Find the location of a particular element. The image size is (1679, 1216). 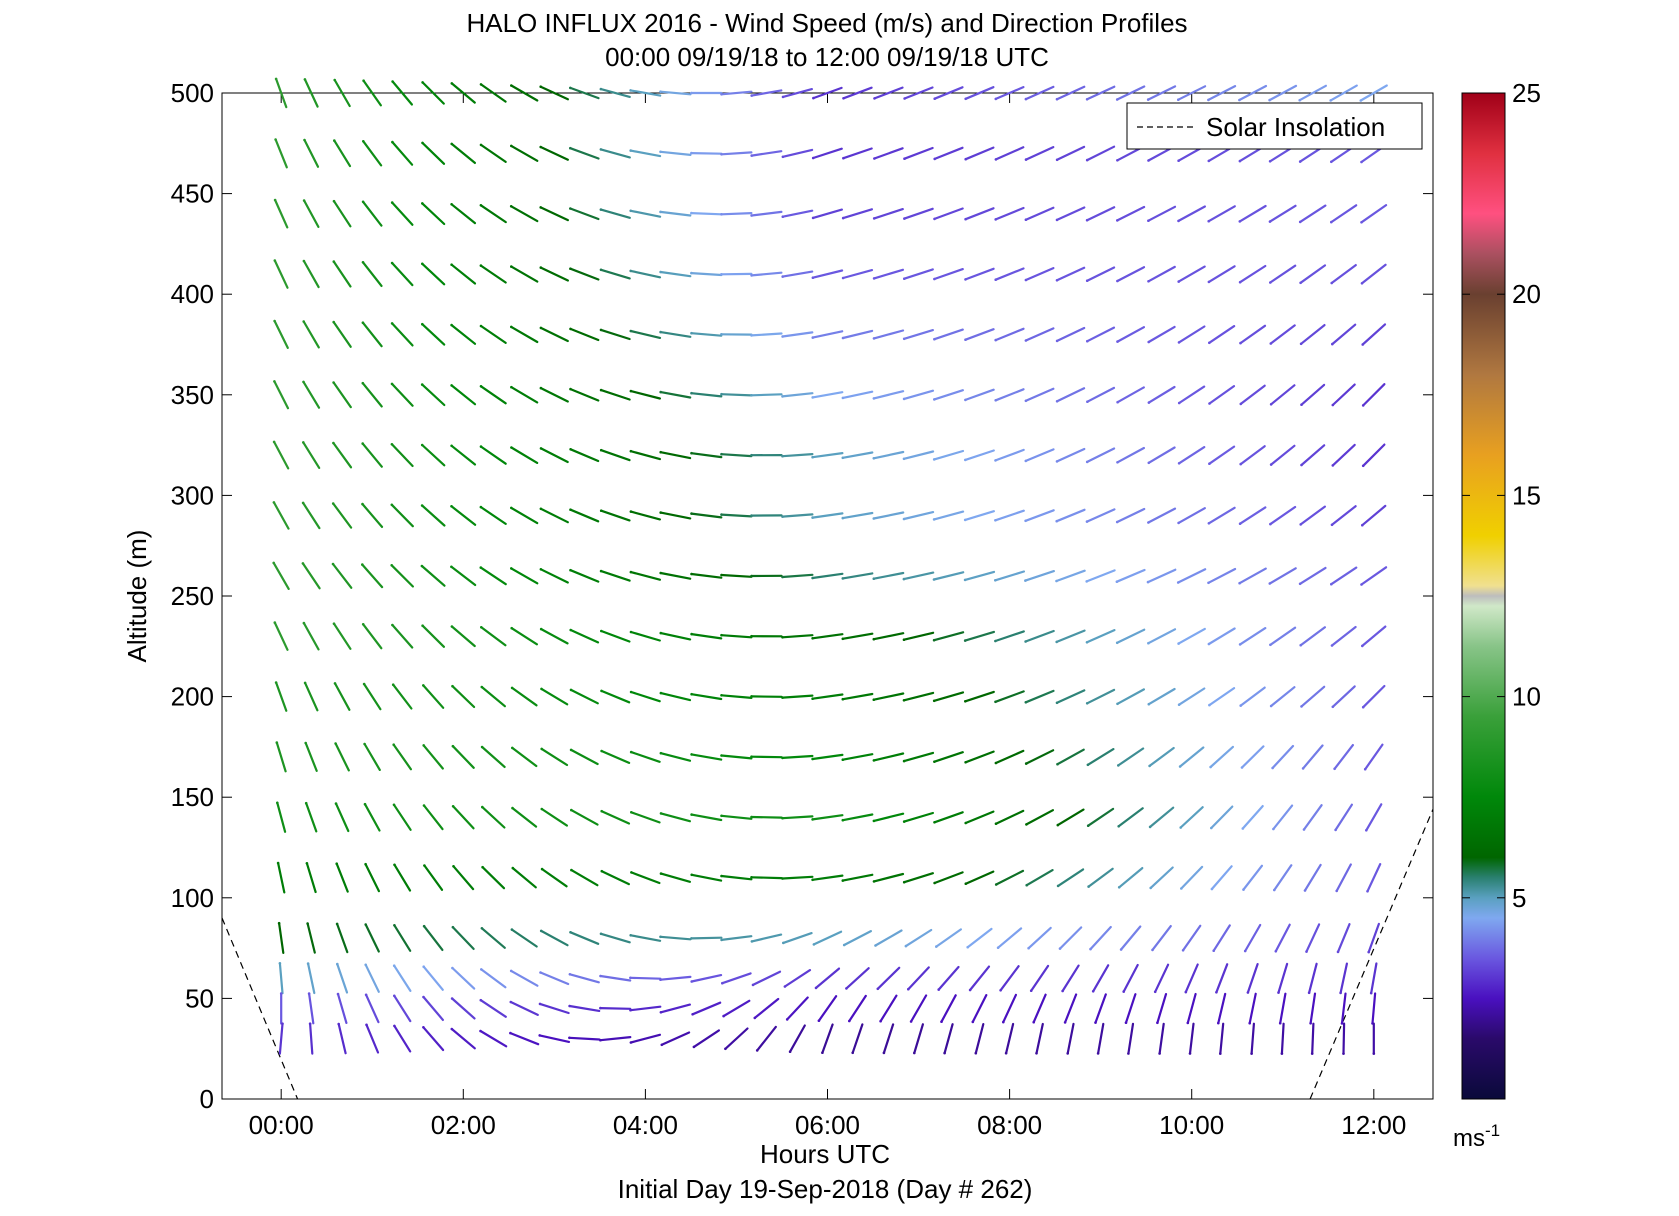

solar-insolation-line is located at coordinates (1371, 954).